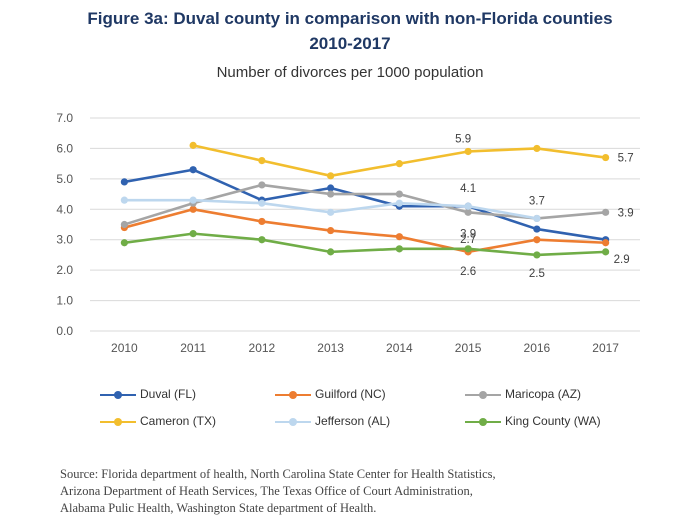  What do you see at coordinates (118, 394) in the screenshot?
I see `legend-swatch-duval` at bounding box center [118, 394].